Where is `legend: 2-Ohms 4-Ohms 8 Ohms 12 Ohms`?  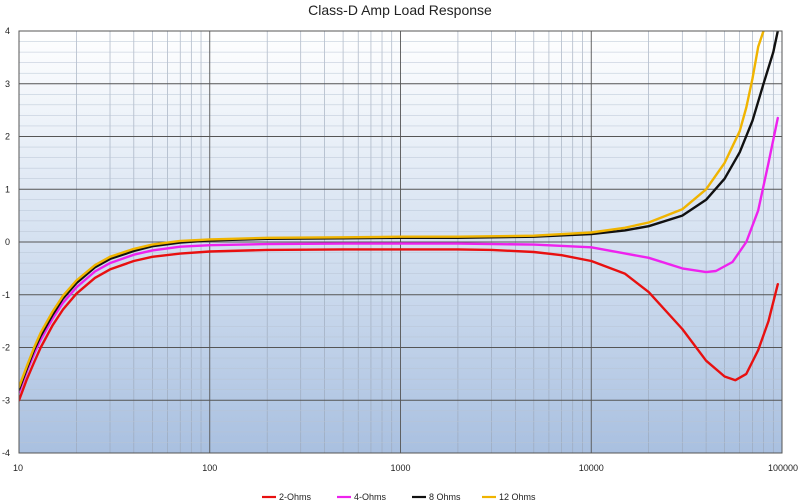 legend: 2-Ohms 4-Ohms 8 Ohms 12 Ohms is located at coordinates (399, 497).